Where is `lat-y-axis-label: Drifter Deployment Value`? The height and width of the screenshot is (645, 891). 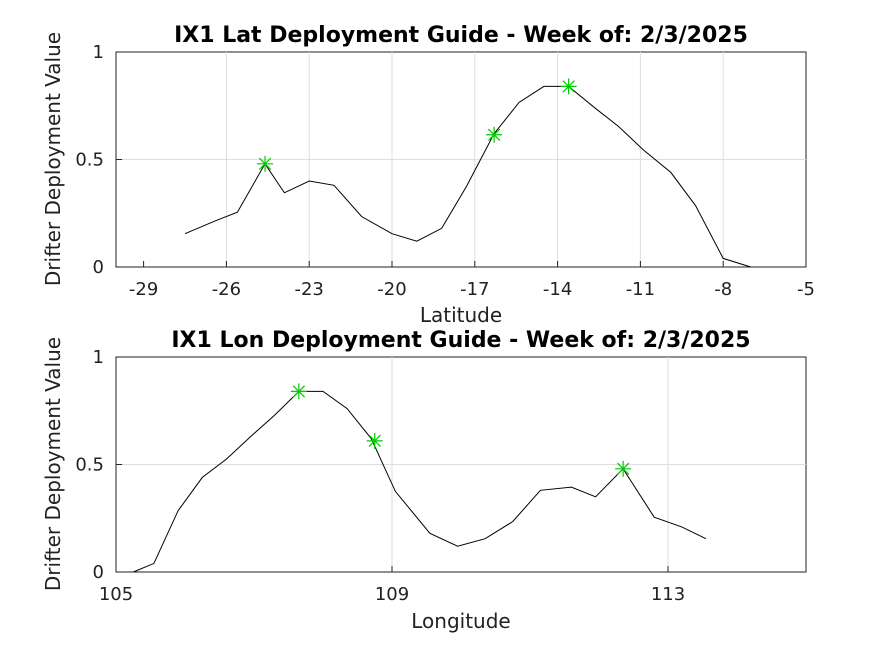
lat-y-axis-label: Drifter Deployment Value is located at coordinates (53, 159).